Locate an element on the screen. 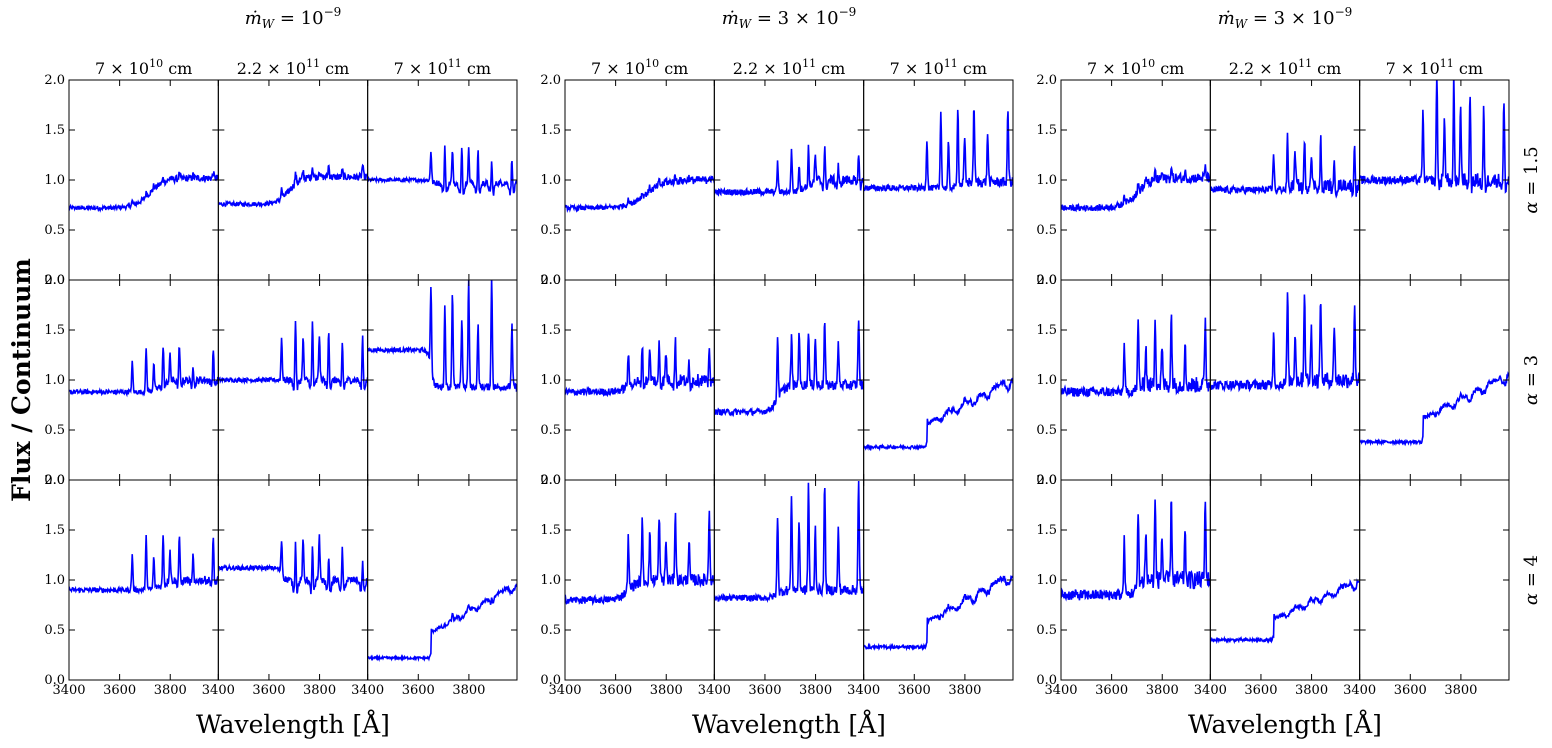  column-title-base: 2.2 × 10 is located at coordinates (767, 68).